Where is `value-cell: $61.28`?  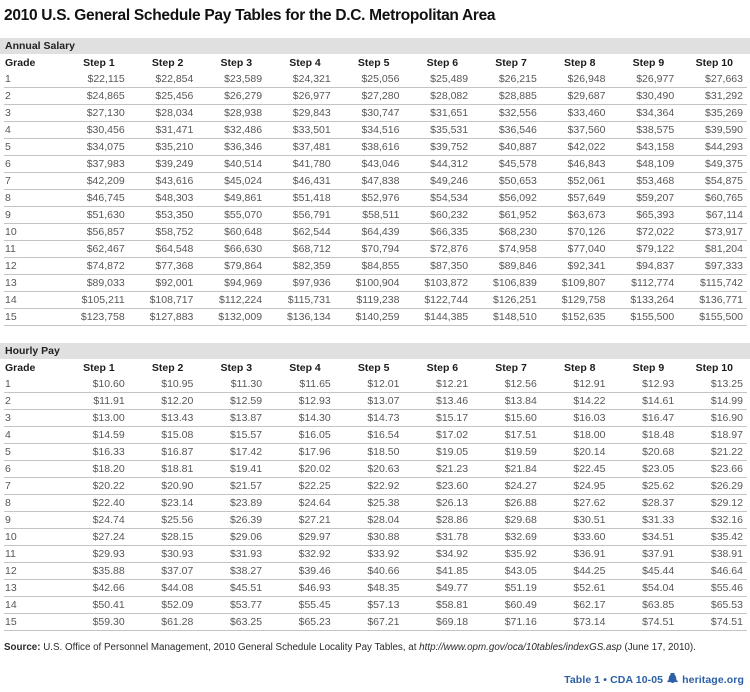 value-cell: $61.28 is located at coordinates (163, 622).